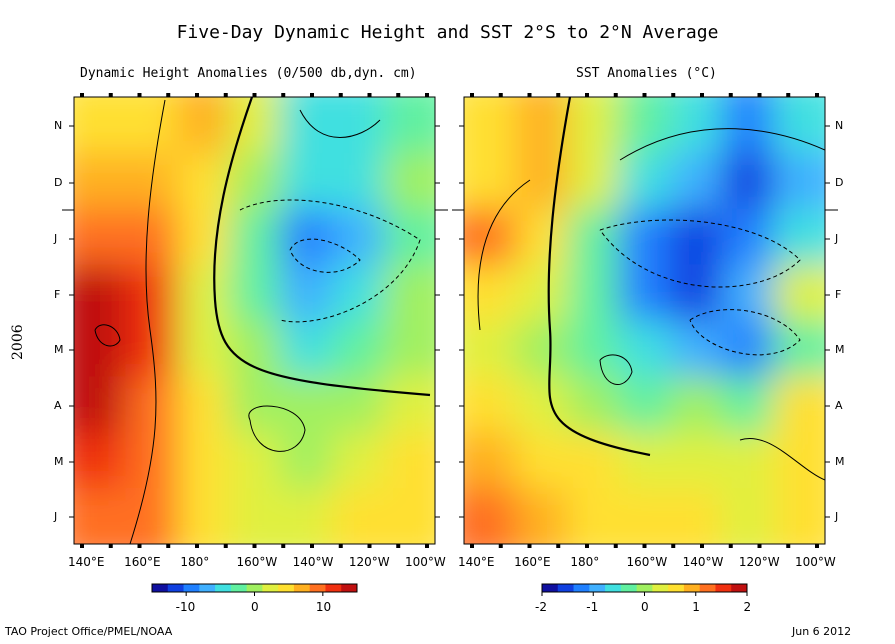 Image resolution: width=895 pixels, height=644 pixels. What do you see at coordinates (747, 607) in the screenshot?
I see `colorbar-tick-label: 2` at bounding box center [747, 607].